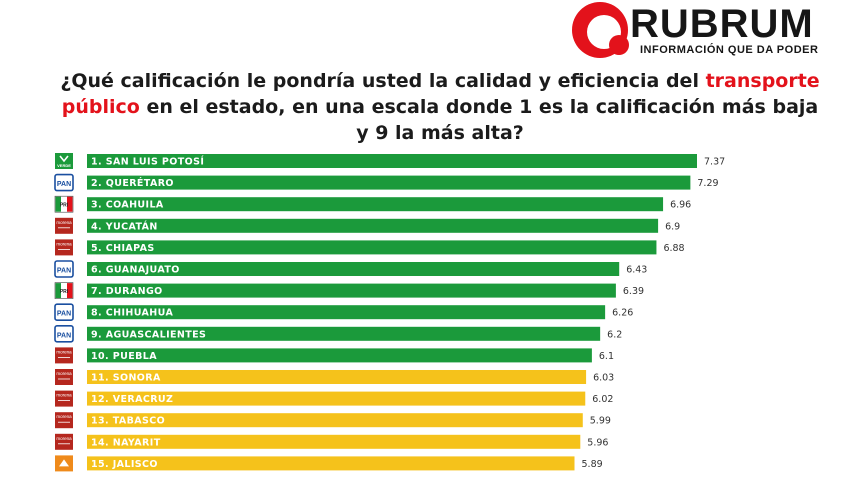 The width and height of the screenshot is (850, 478). What do you see at coordinates (673, 248) in the screenshot?
I see `value-label: 6.88` at bounding box center [673, 248].